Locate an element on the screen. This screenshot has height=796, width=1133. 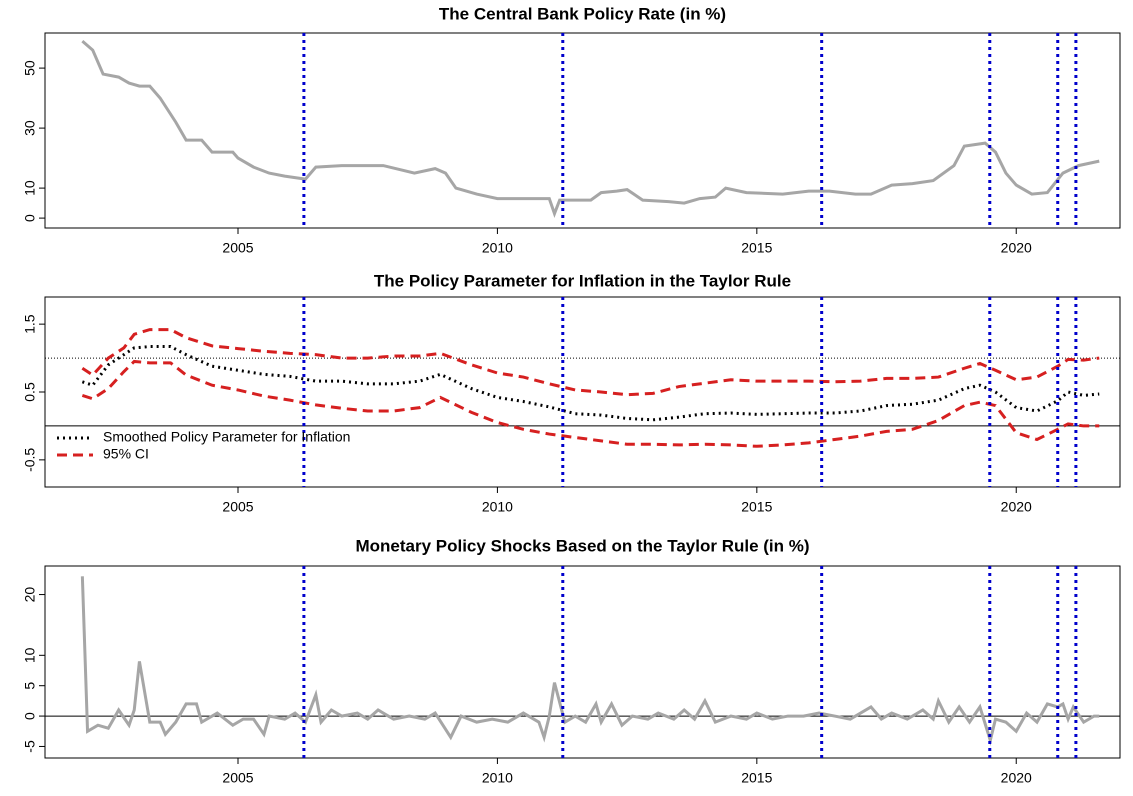
legend-label: 95% CI is located at coordinates (126, 454).